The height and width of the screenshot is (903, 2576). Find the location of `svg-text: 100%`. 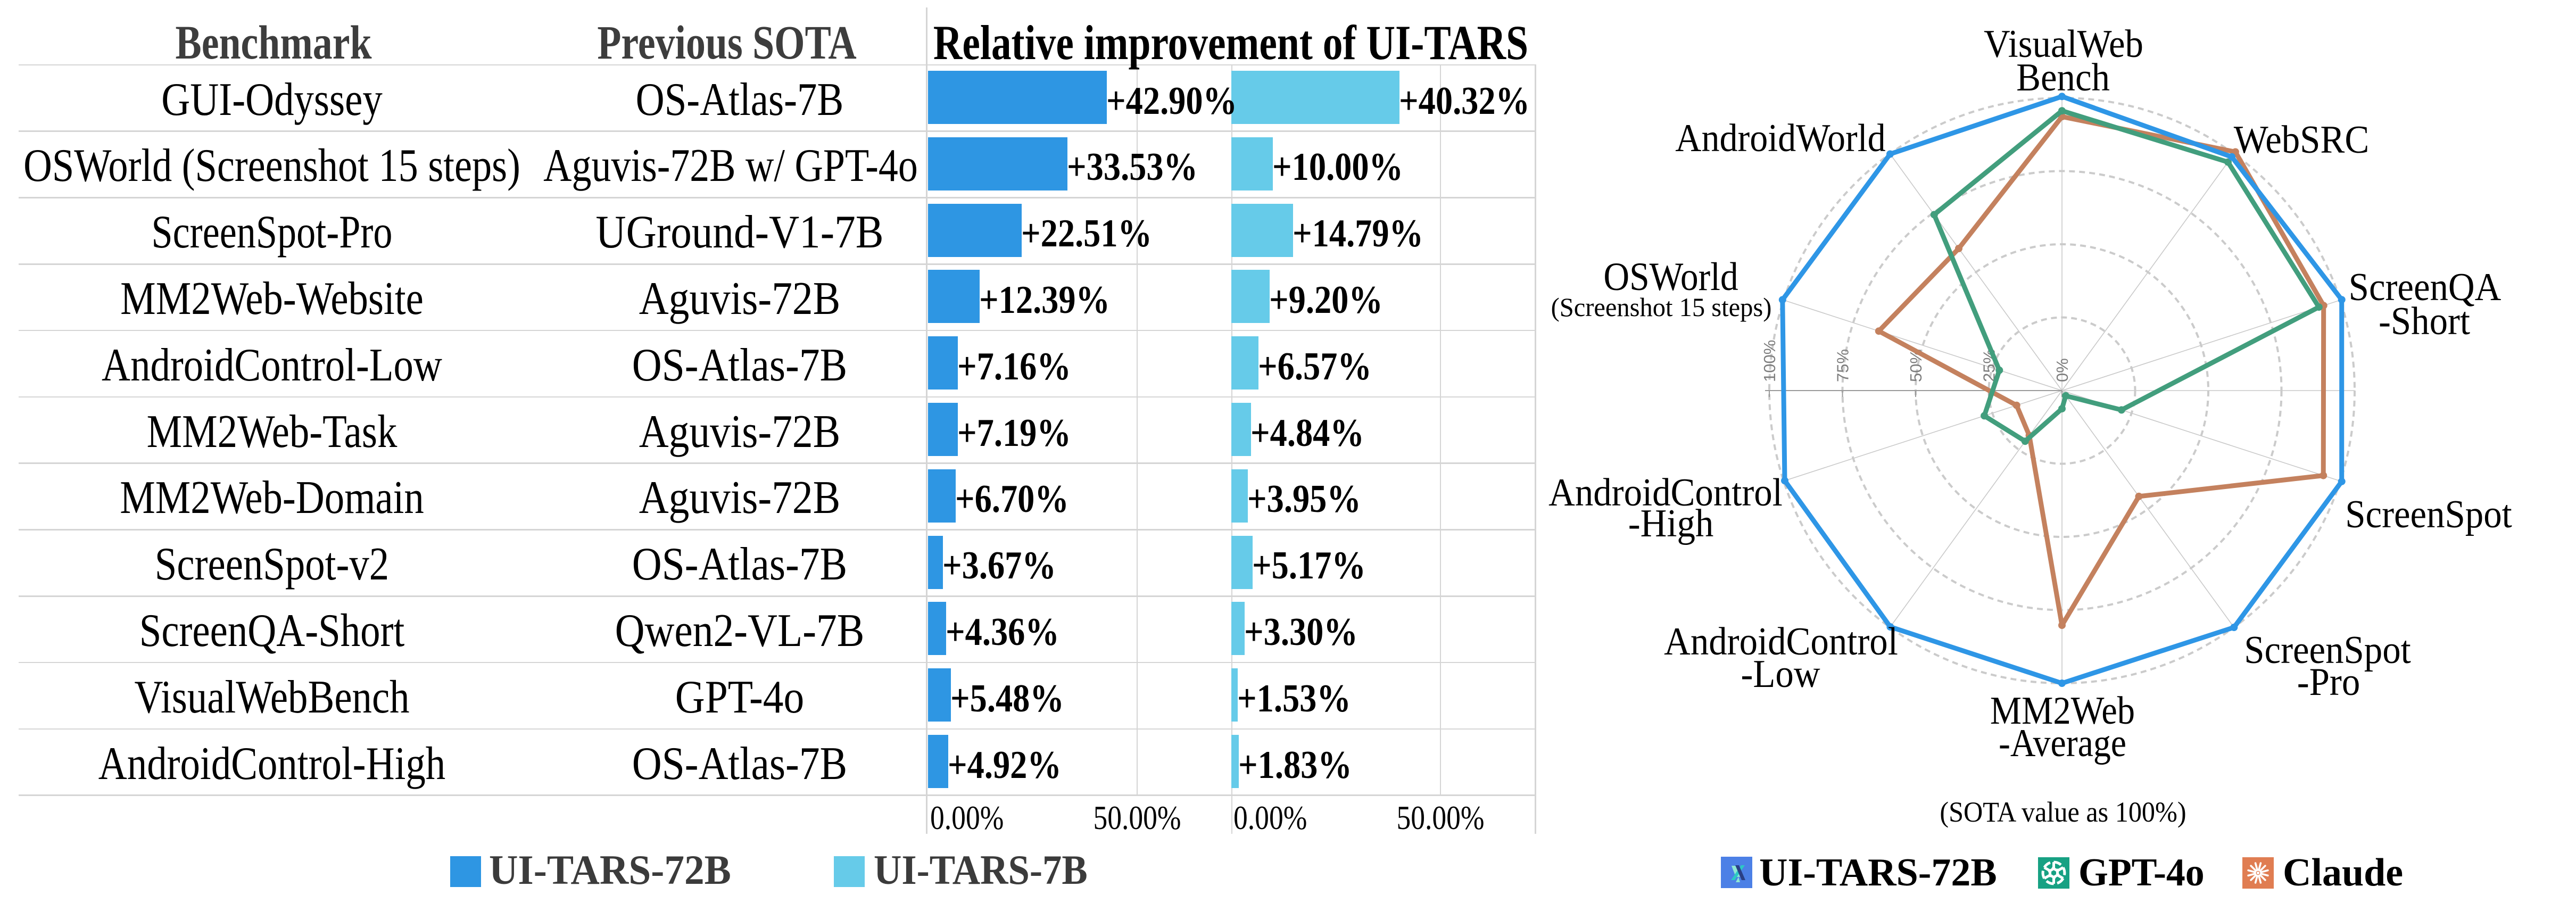

svg-text: 100% is located at coordinates (1769, 361).